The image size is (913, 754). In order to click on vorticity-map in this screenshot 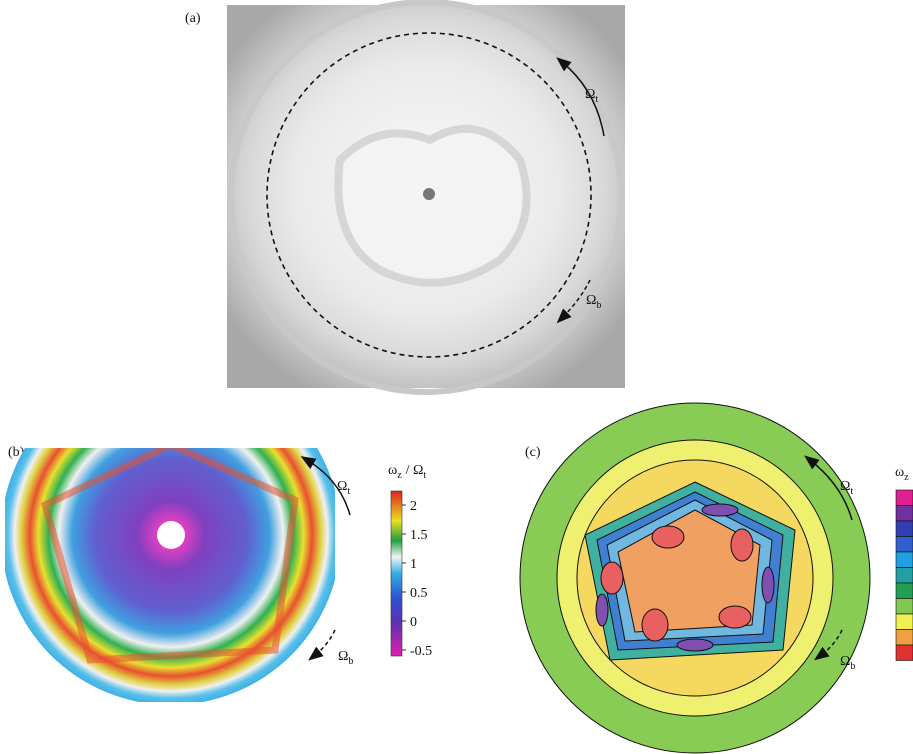, I will do `click(170, 575)`.